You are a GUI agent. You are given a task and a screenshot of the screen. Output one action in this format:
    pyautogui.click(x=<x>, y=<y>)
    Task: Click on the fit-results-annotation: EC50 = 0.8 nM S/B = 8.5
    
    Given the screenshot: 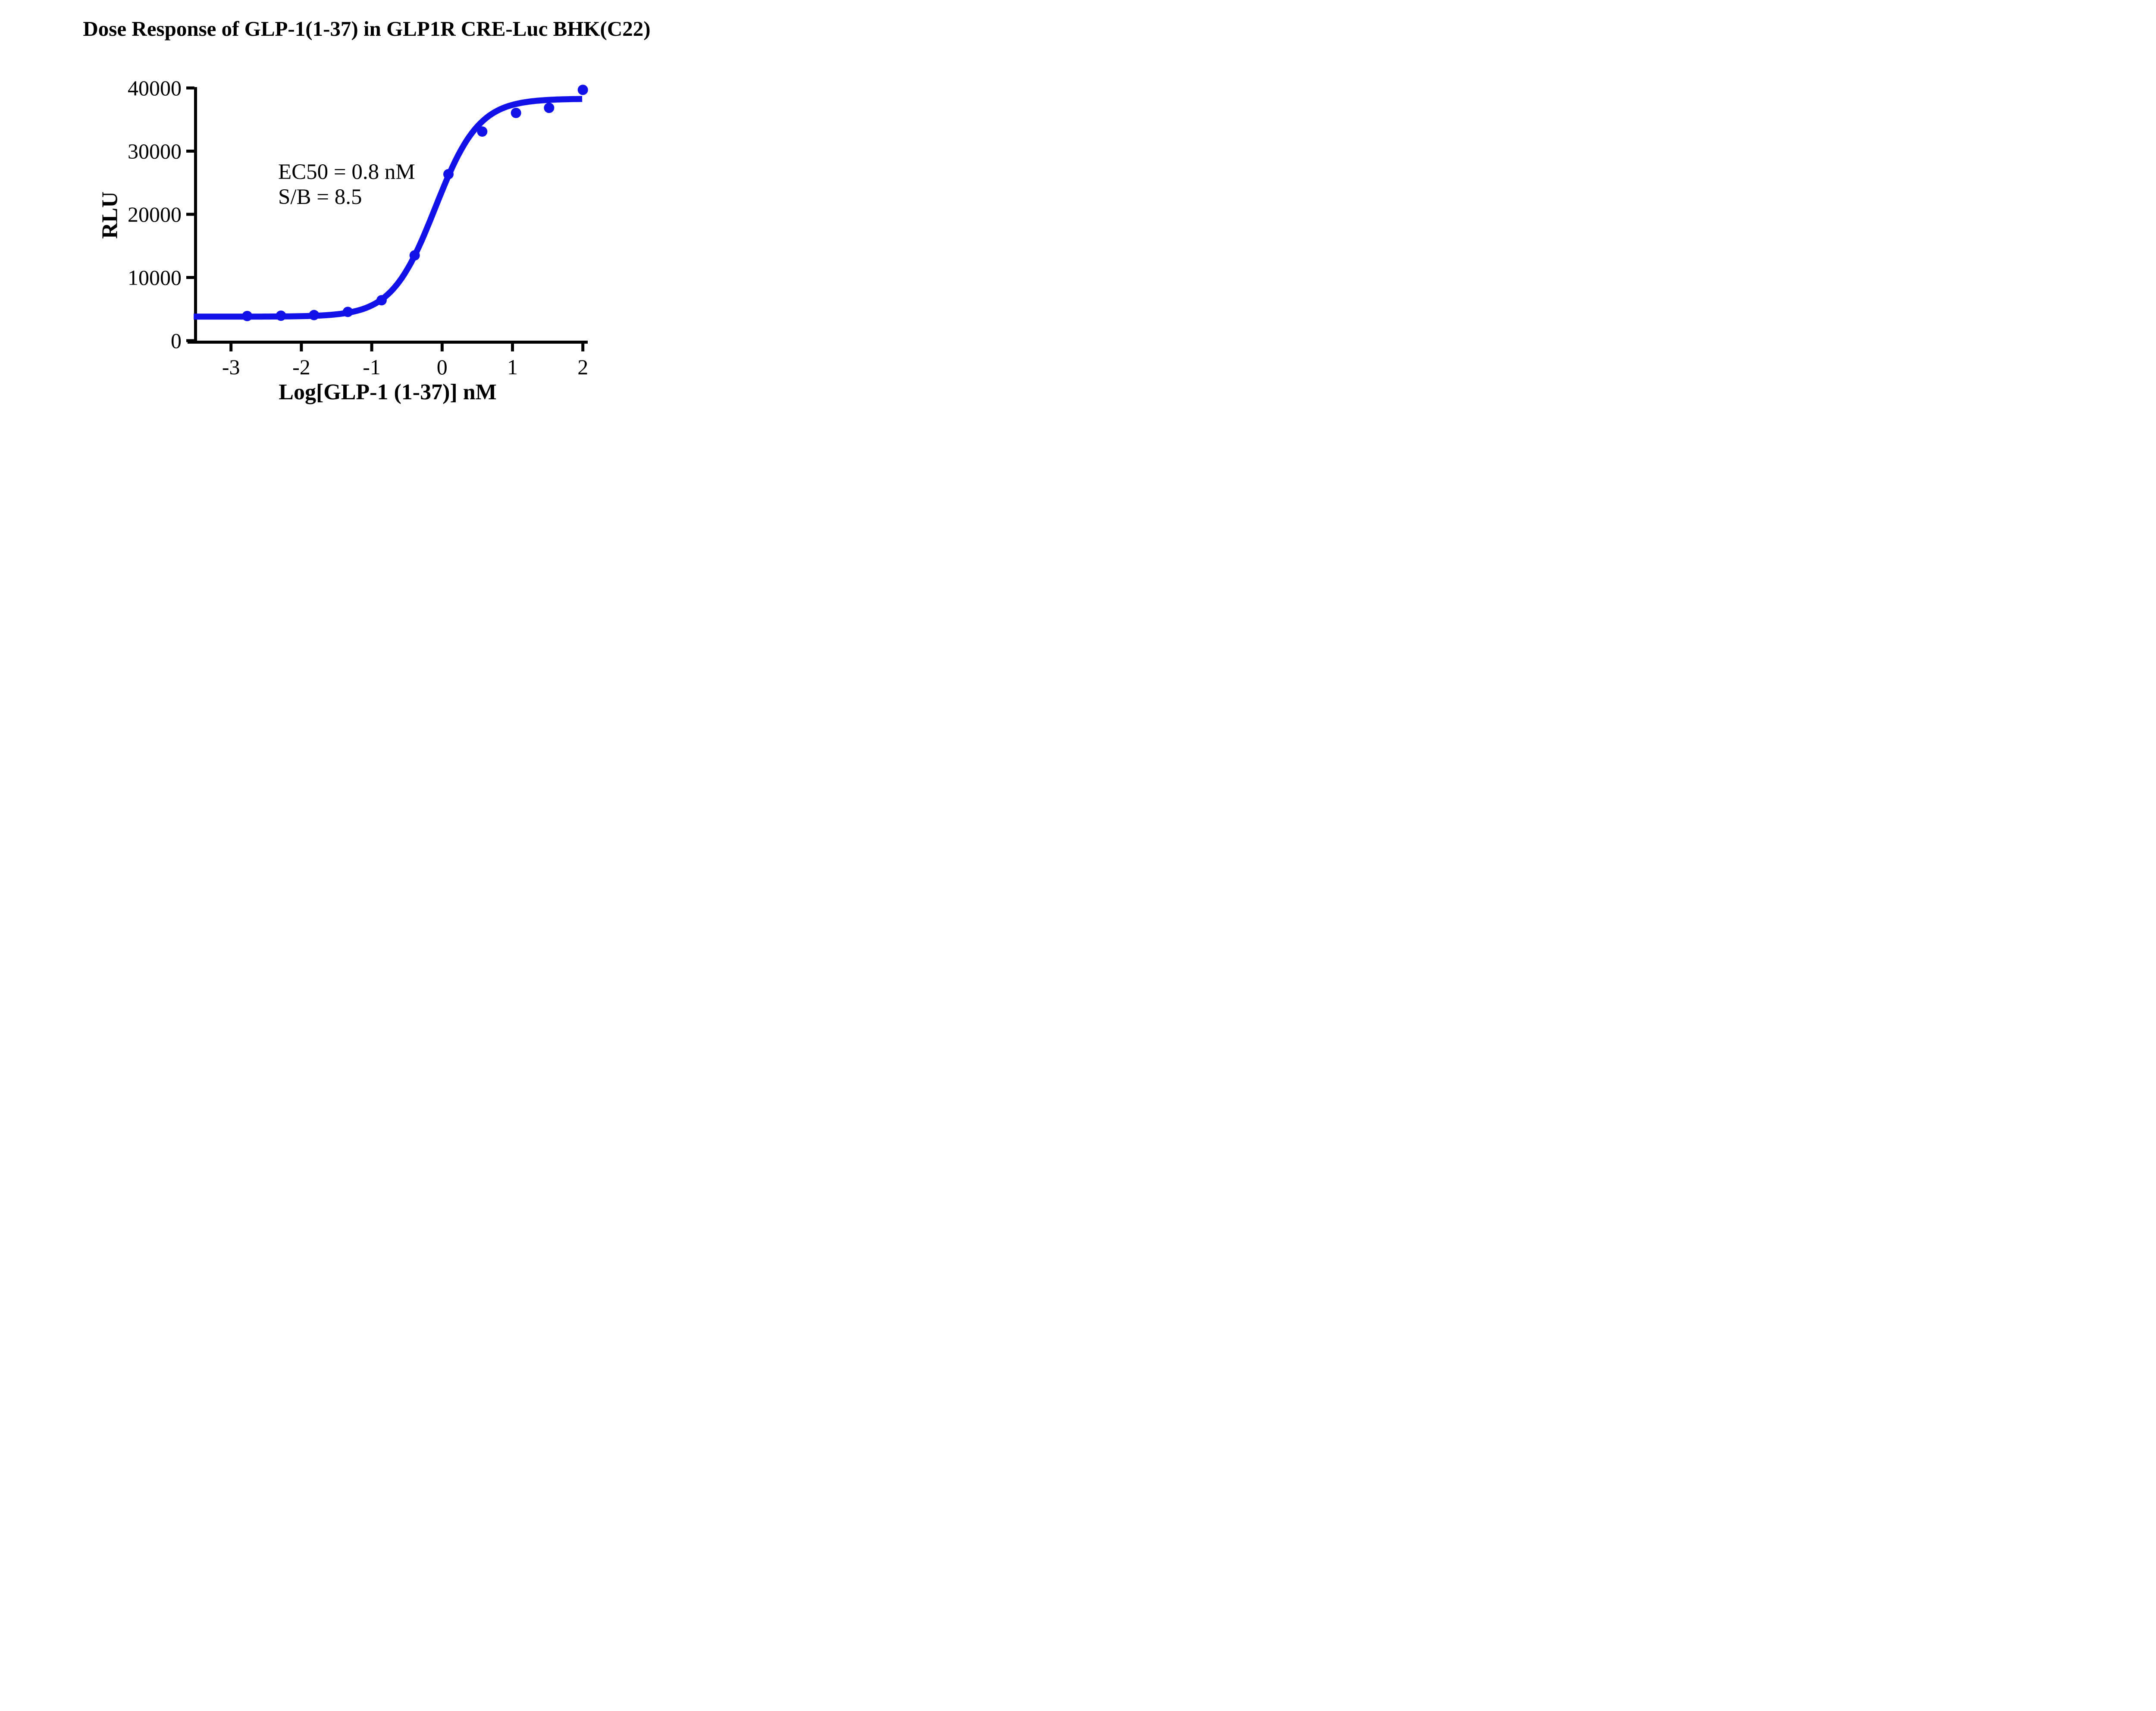 What is the action you would take?
    pyautogui.click(x=346, y=185)
    